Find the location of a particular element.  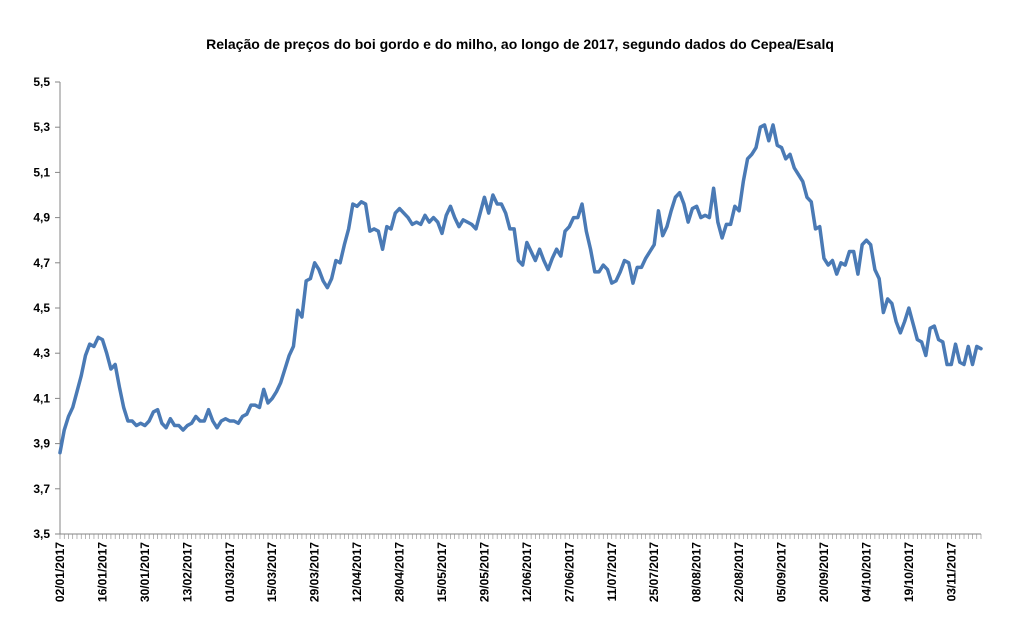

x-tick-label: 05/09/2017 is located at coordinates (782, 572).